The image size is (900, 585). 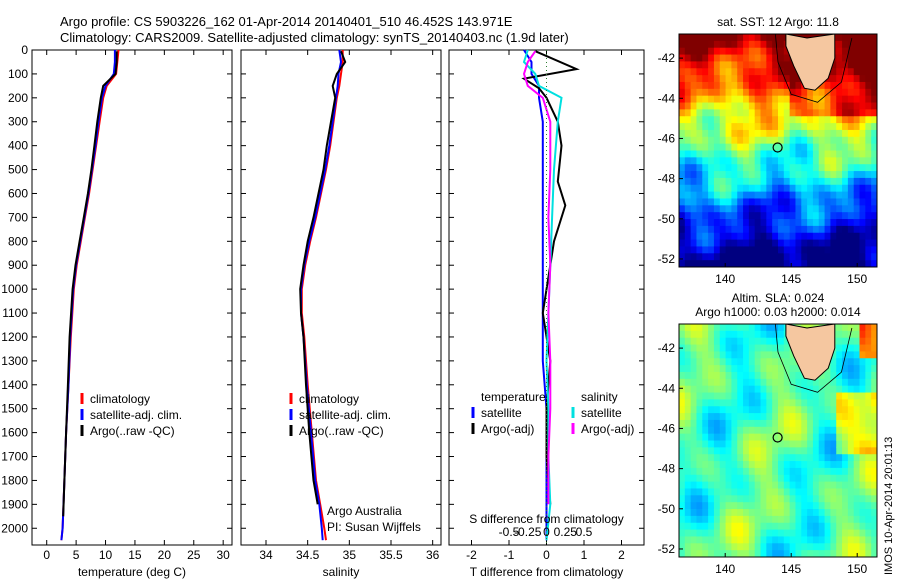 What do you see at coordinates (599, 397) in the screenshot?
I see `legend-heading-salinity: salinity` at bounding box center [599, 397].